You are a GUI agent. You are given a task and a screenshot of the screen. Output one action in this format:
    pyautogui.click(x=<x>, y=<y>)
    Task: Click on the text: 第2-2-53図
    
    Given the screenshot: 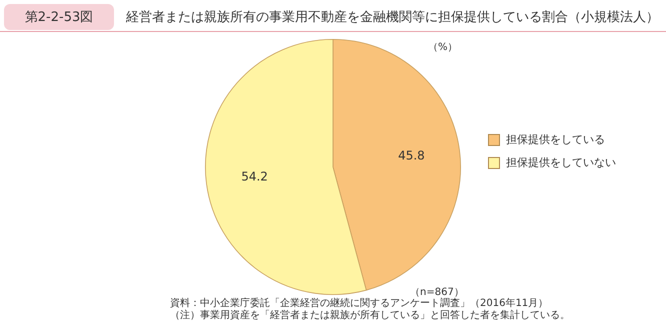 What is the action you would take?
    pyautogui.click(x=59, y=17)
    